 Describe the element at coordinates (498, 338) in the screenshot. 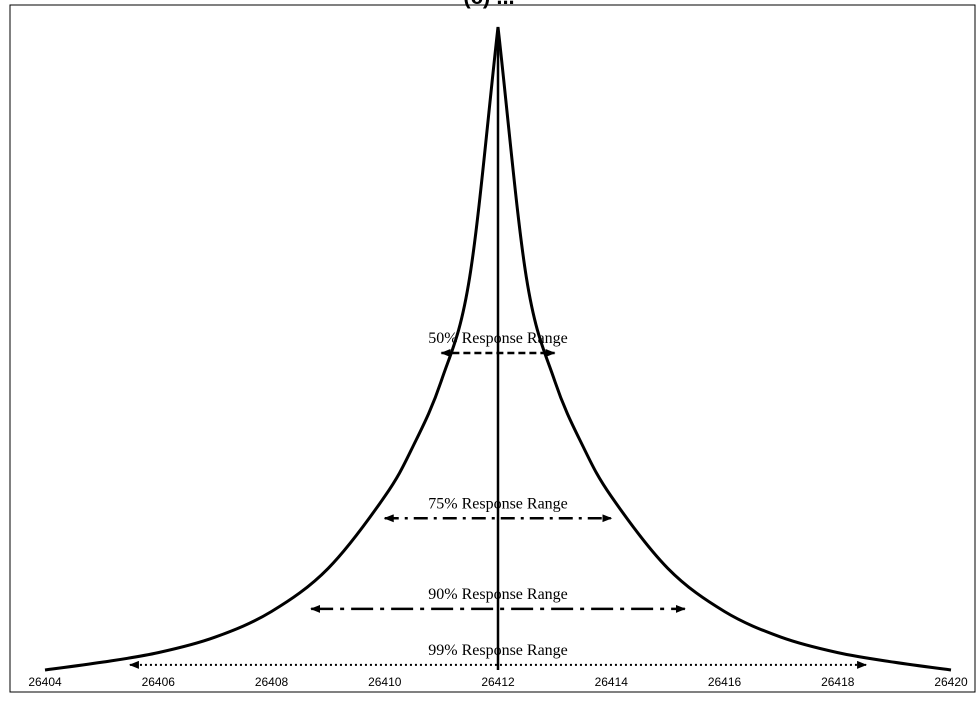

I see `range-label-1: 50% Response Range` at that location.